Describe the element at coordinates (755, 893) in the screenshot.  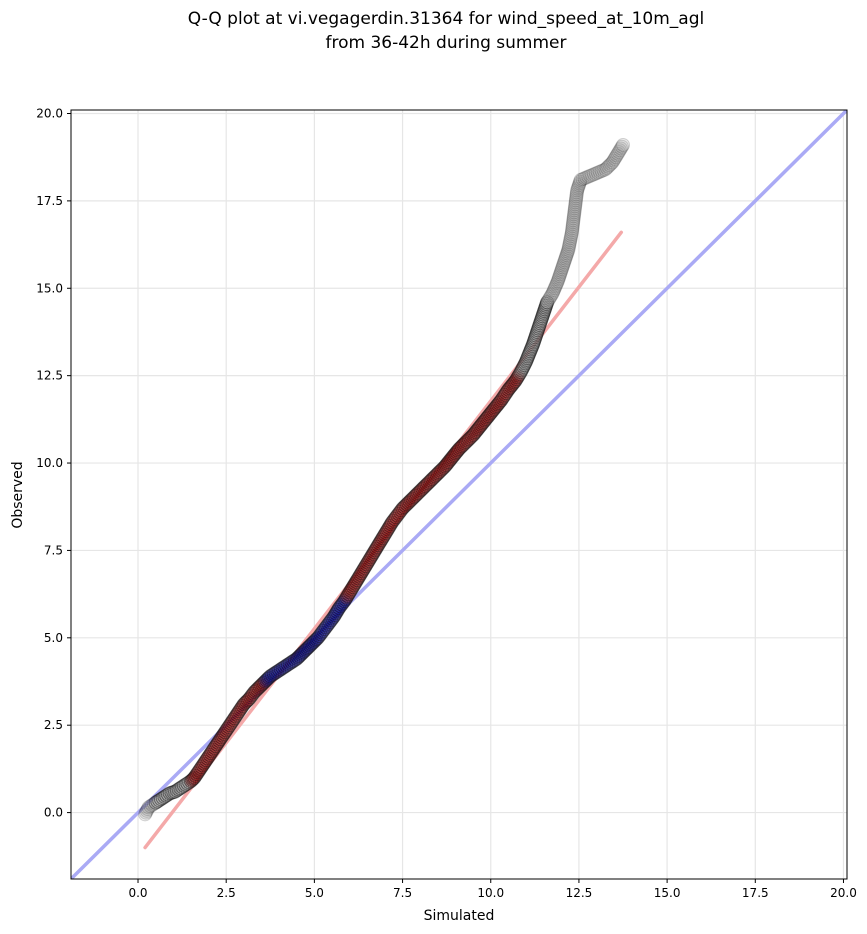
I see `x-tick-label: 17.5` at that location.